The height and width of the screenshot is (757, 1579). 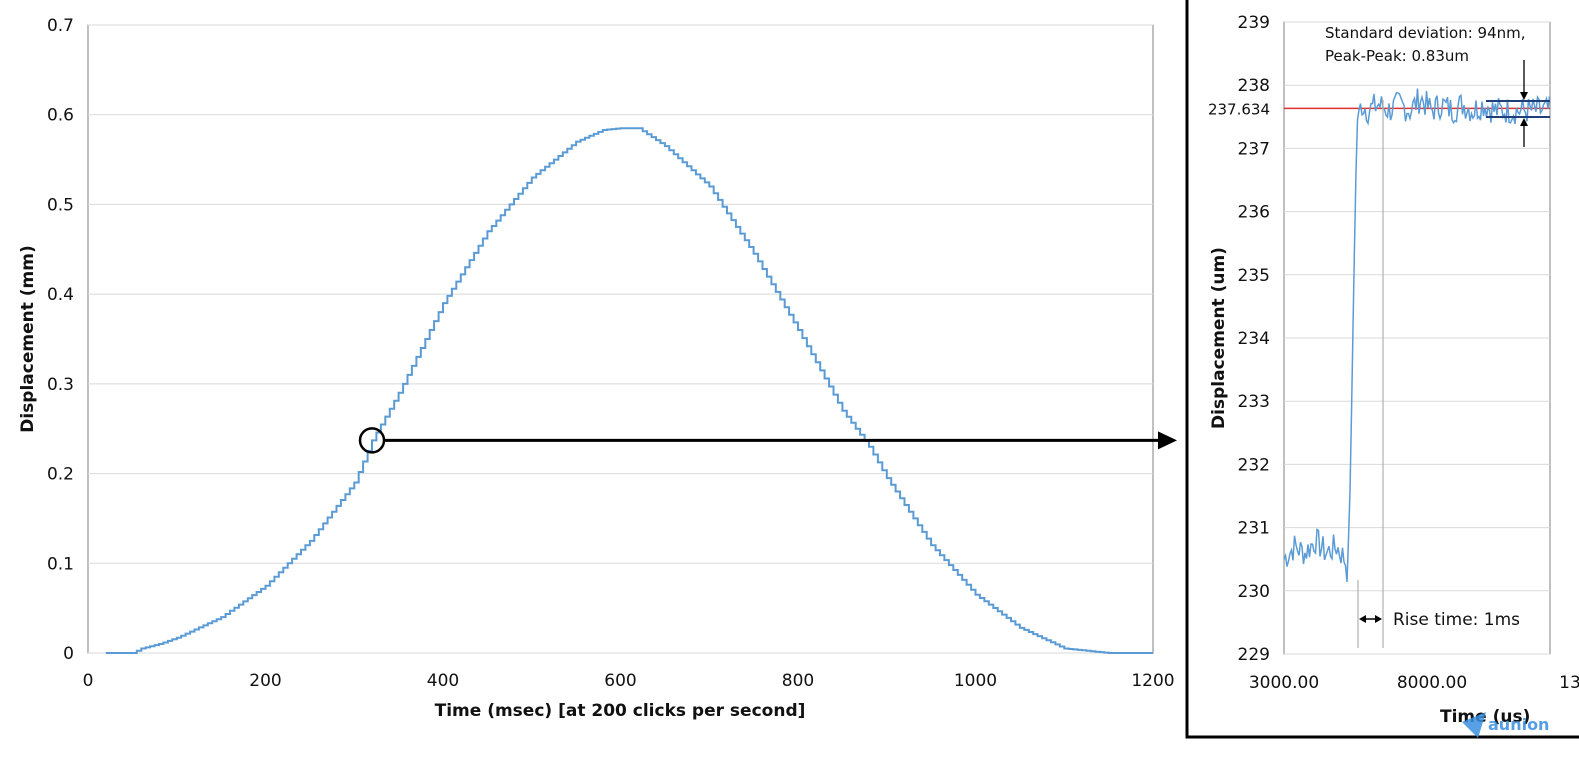 I want to click on main-y-tick: 0.3, so click(x=60, y=385).